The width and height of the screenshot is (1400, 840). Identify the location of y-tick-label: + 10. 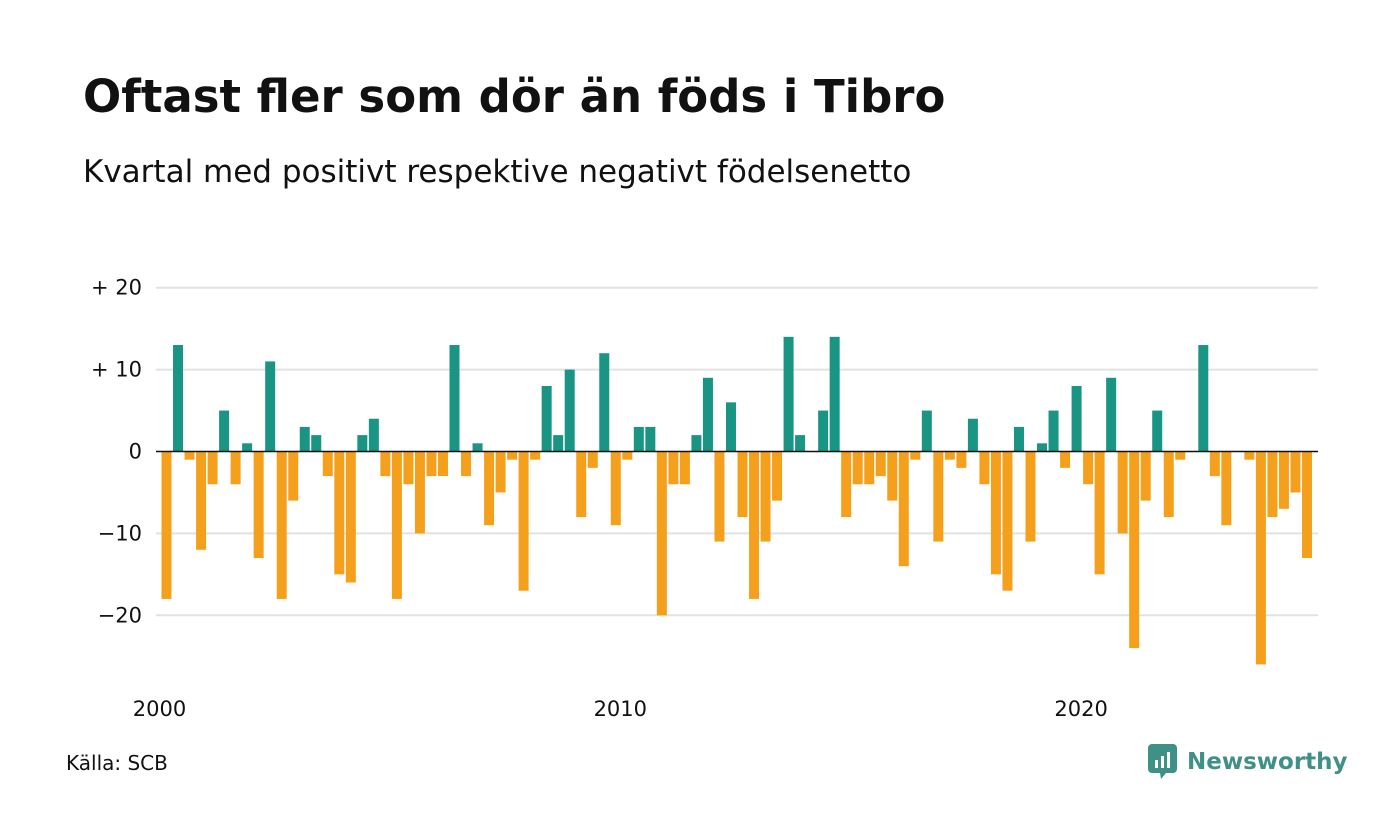
(116, 370).